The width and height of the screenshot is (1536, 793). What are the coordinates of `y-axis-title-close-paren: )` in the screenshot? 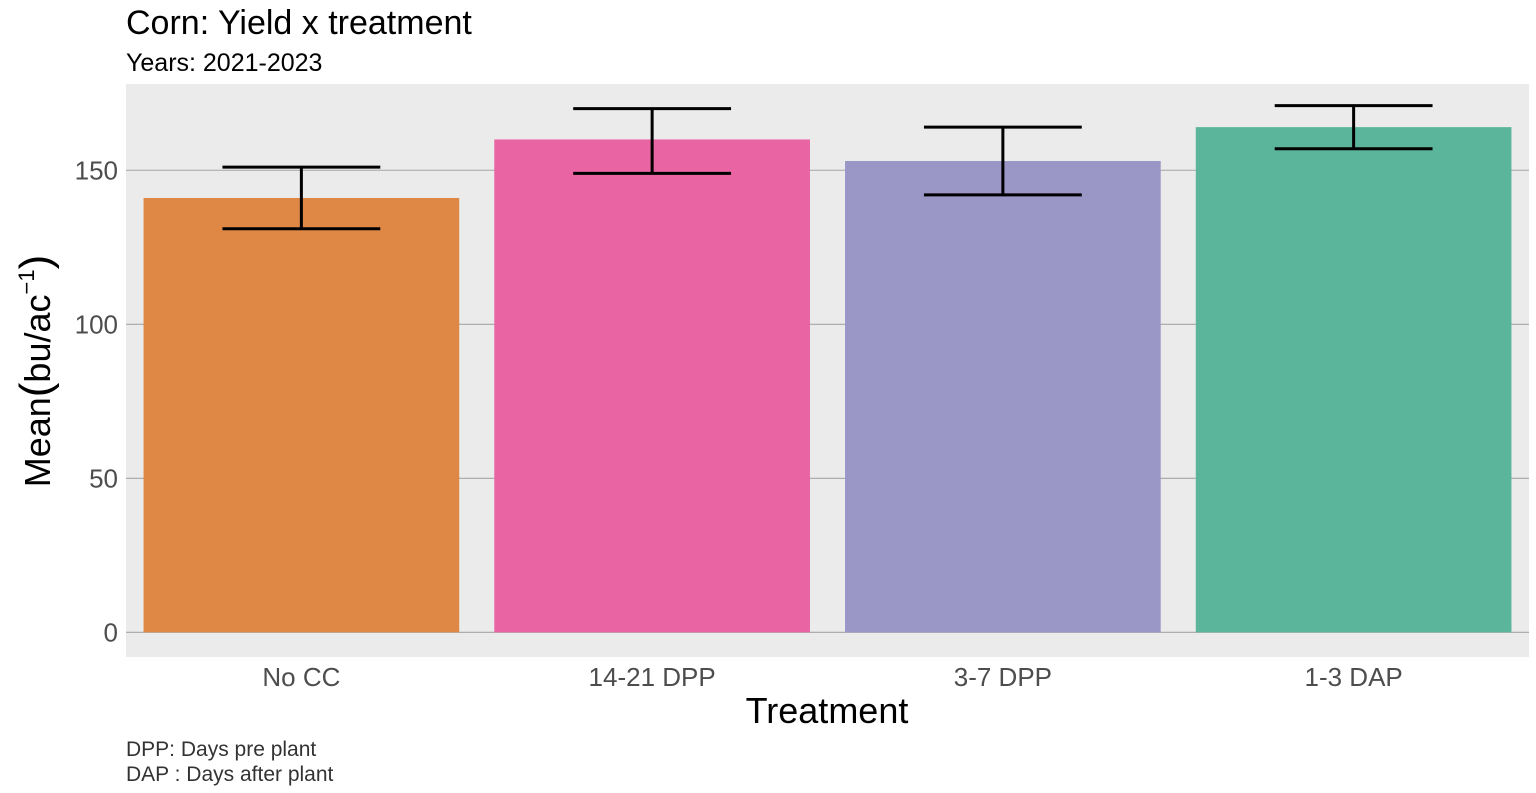 It's located at (35, 262).